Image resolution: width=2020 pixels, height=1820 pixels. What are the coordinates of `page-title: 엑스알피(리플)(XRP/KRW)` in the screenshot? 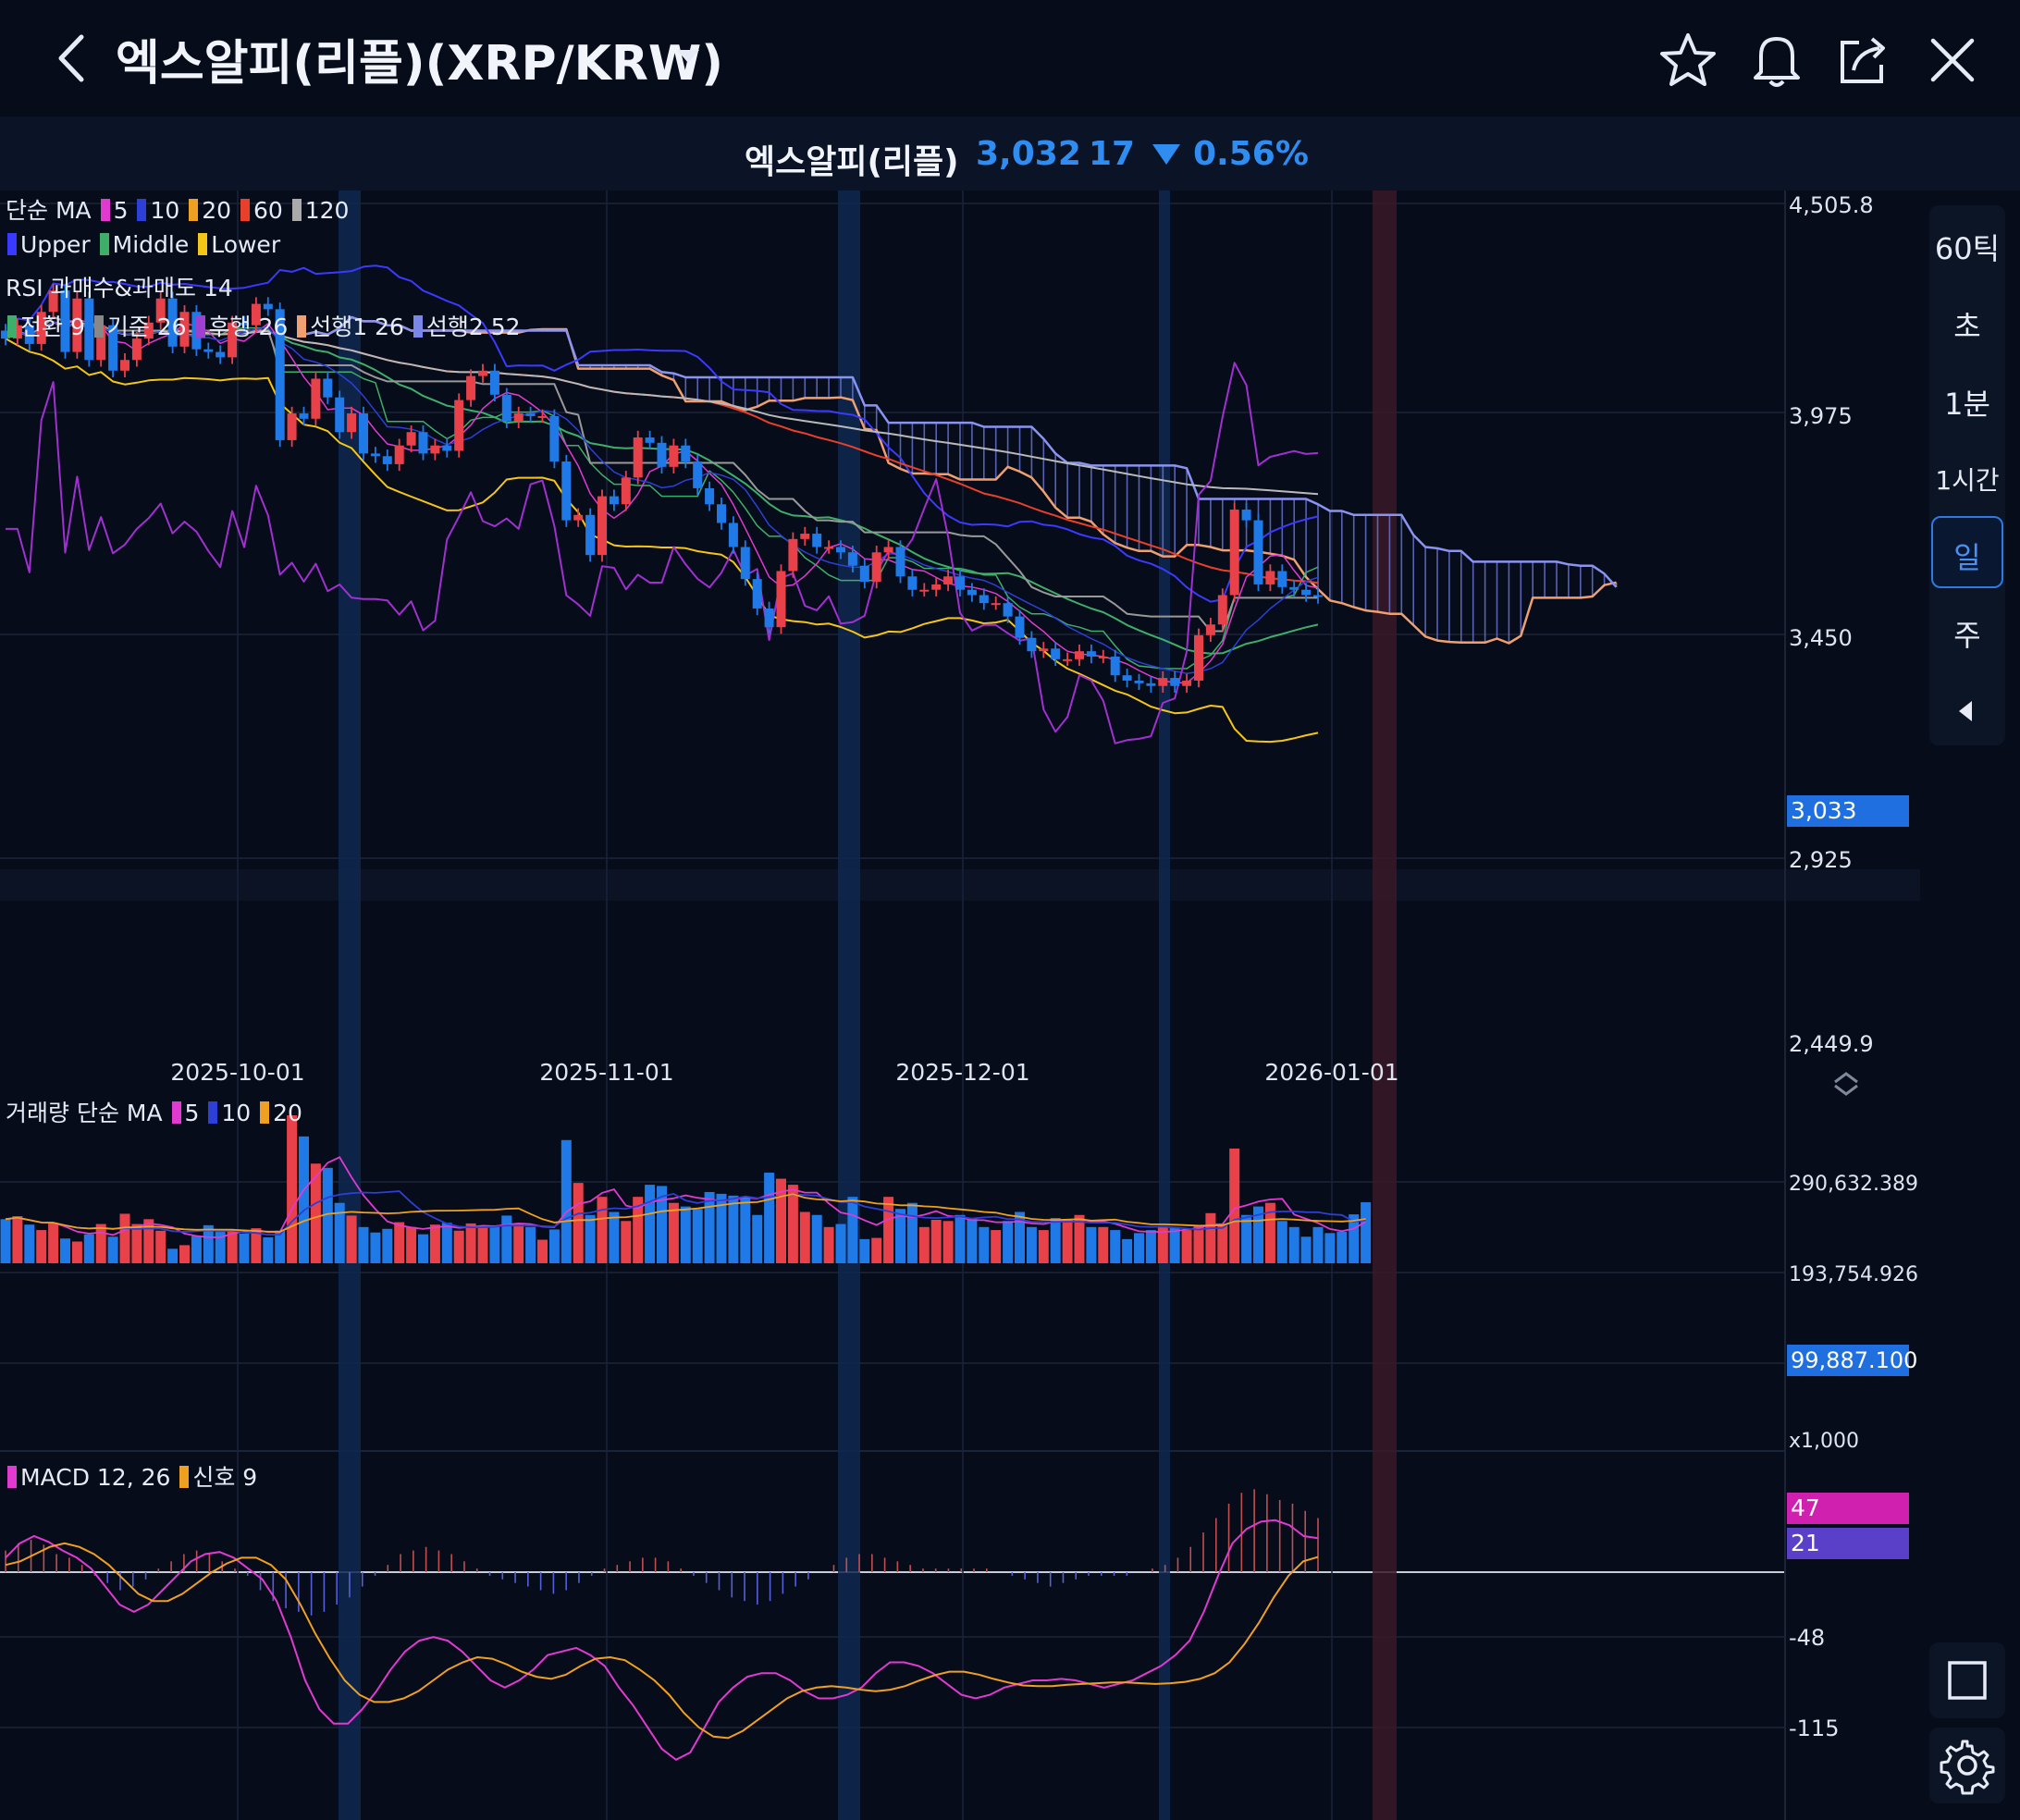 It's located at (420, 64).